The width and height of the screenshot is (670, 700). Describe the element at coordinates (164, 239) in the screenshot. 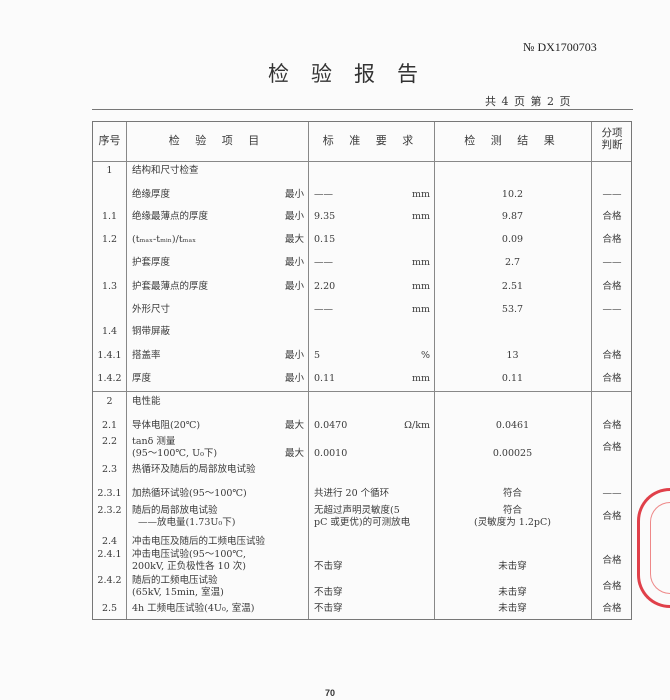

I see `row-item: (tₘₐₓ-tₘᵢₙ)/tₘₐₓ` at that location.